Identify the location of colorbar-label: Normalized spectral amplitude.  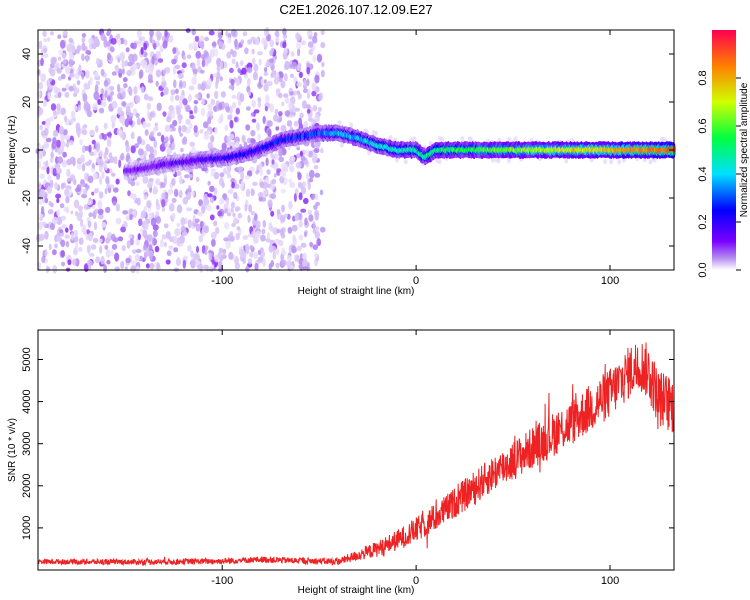
(744, 149).